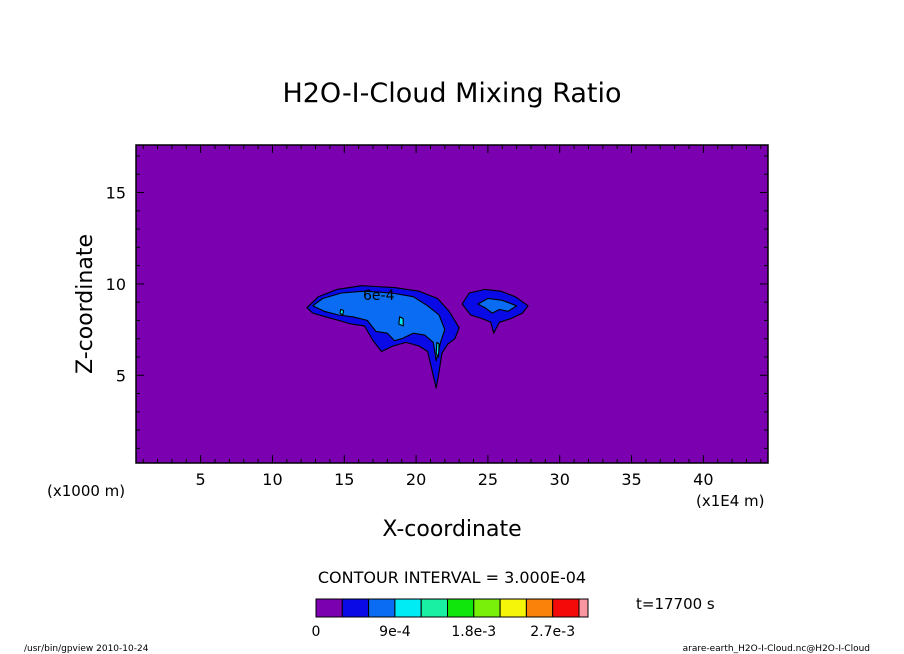  Describe the element at coordinates (451, 93) in the screenshot. I see `chart-title: H2O-I-Cloud Mixing Ratio` at that location.